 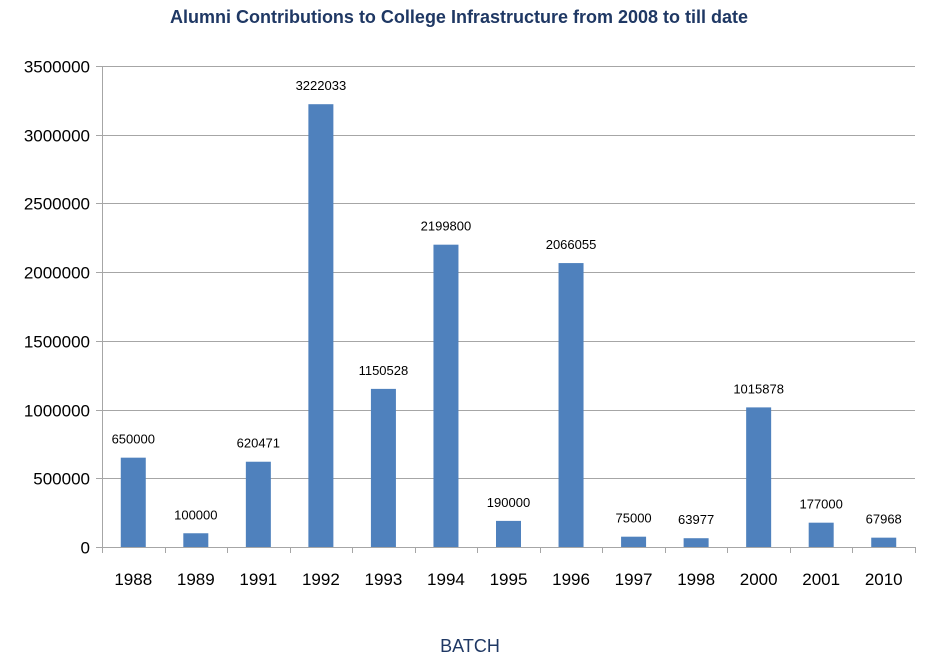 I want to click on data-label-1992: 3222033, so click(x=321, y=85).